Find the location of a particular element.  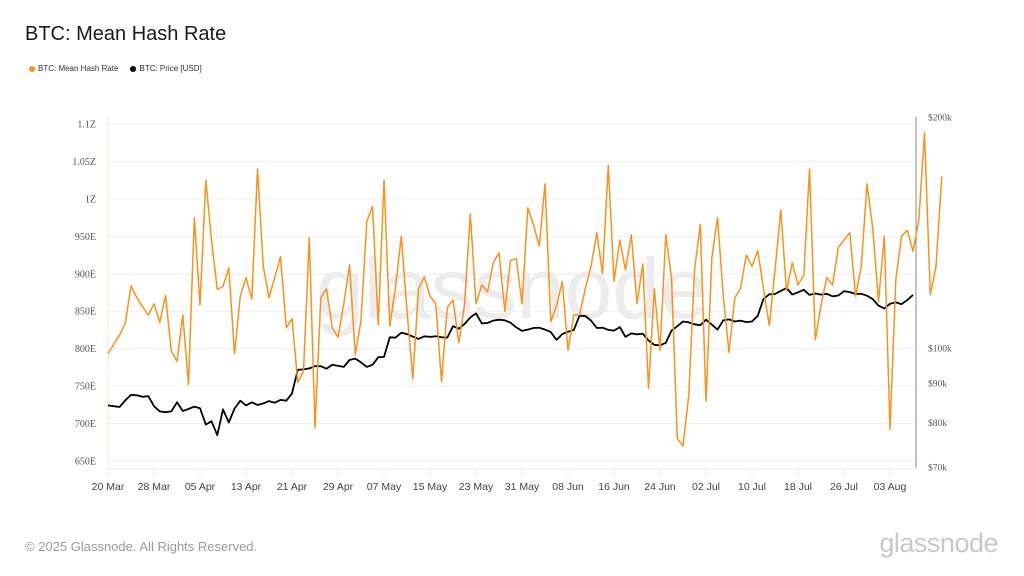

x-tick-label: 03 Aug is located at coordinates (890, 487).